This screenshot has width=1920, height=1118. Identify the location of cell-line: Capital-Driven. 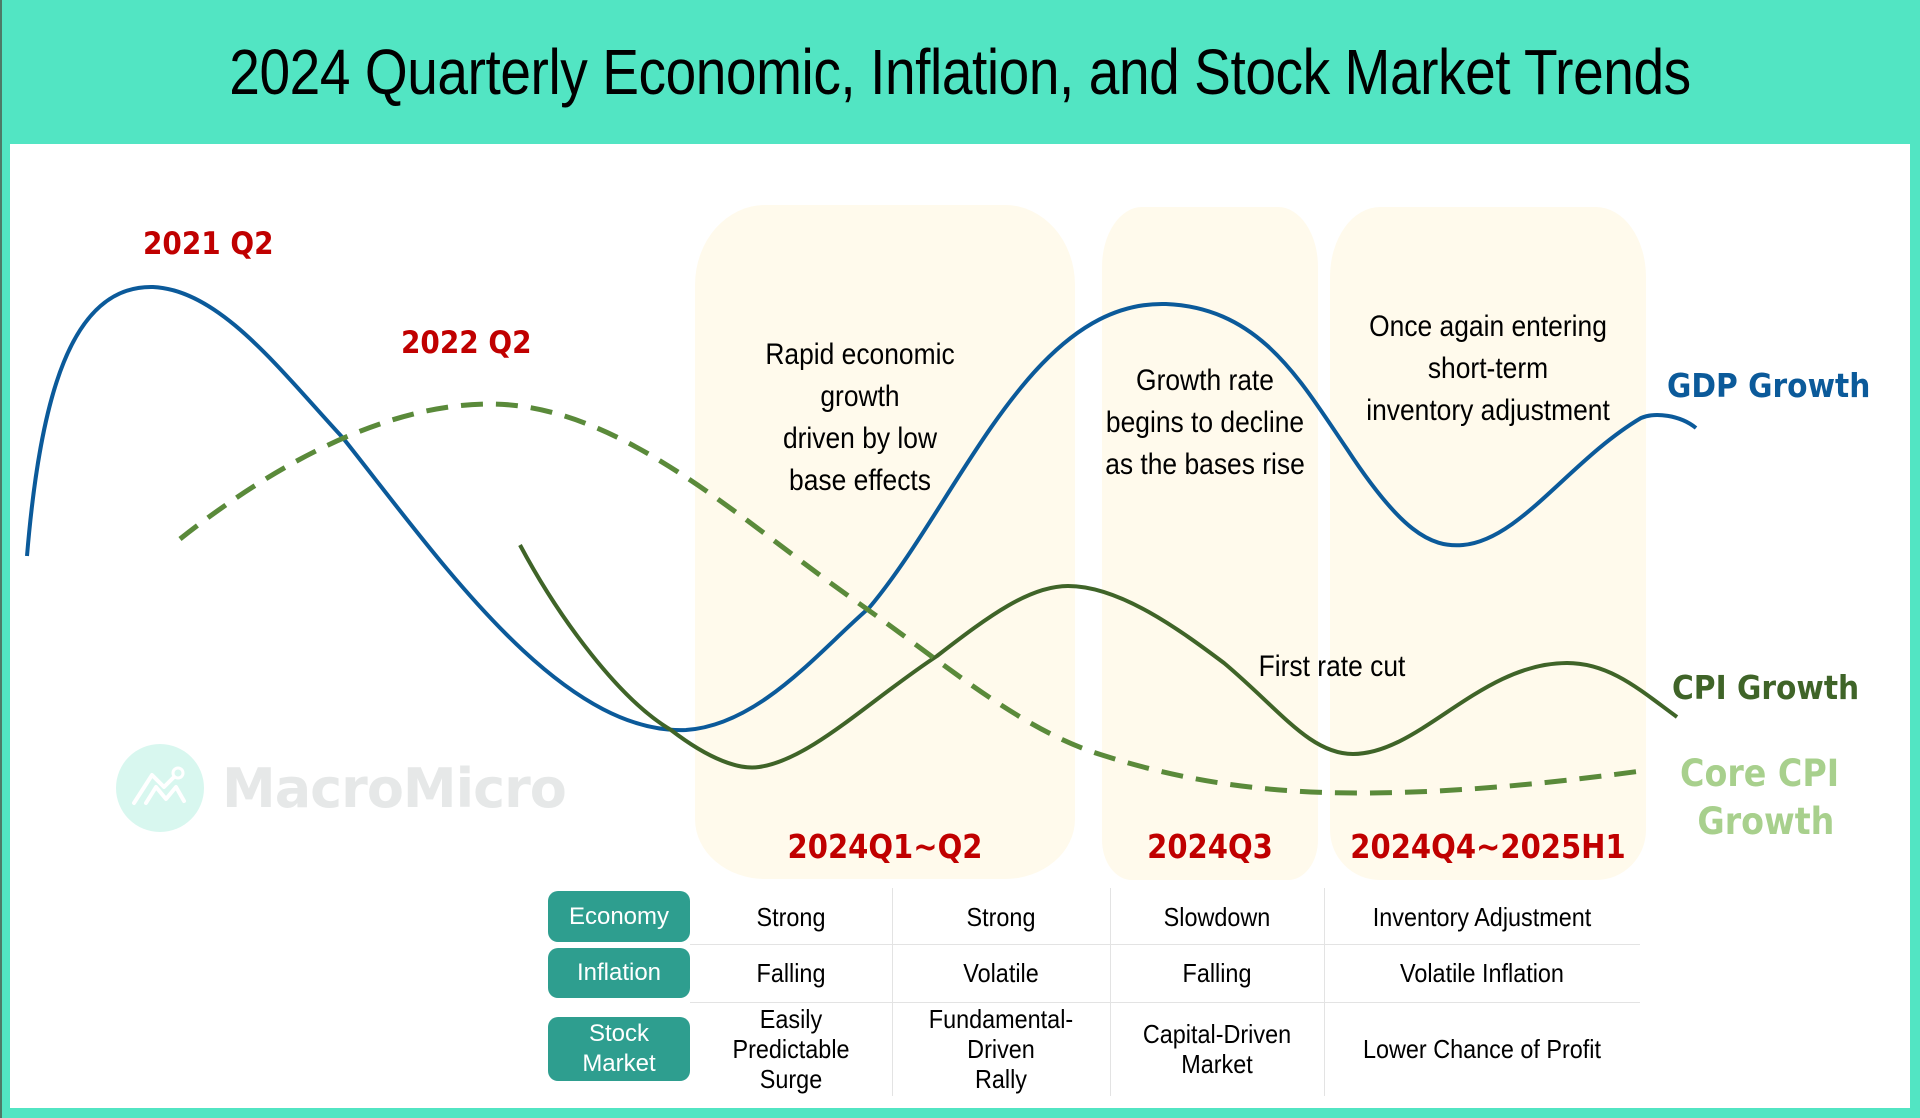
(1217, 1034).